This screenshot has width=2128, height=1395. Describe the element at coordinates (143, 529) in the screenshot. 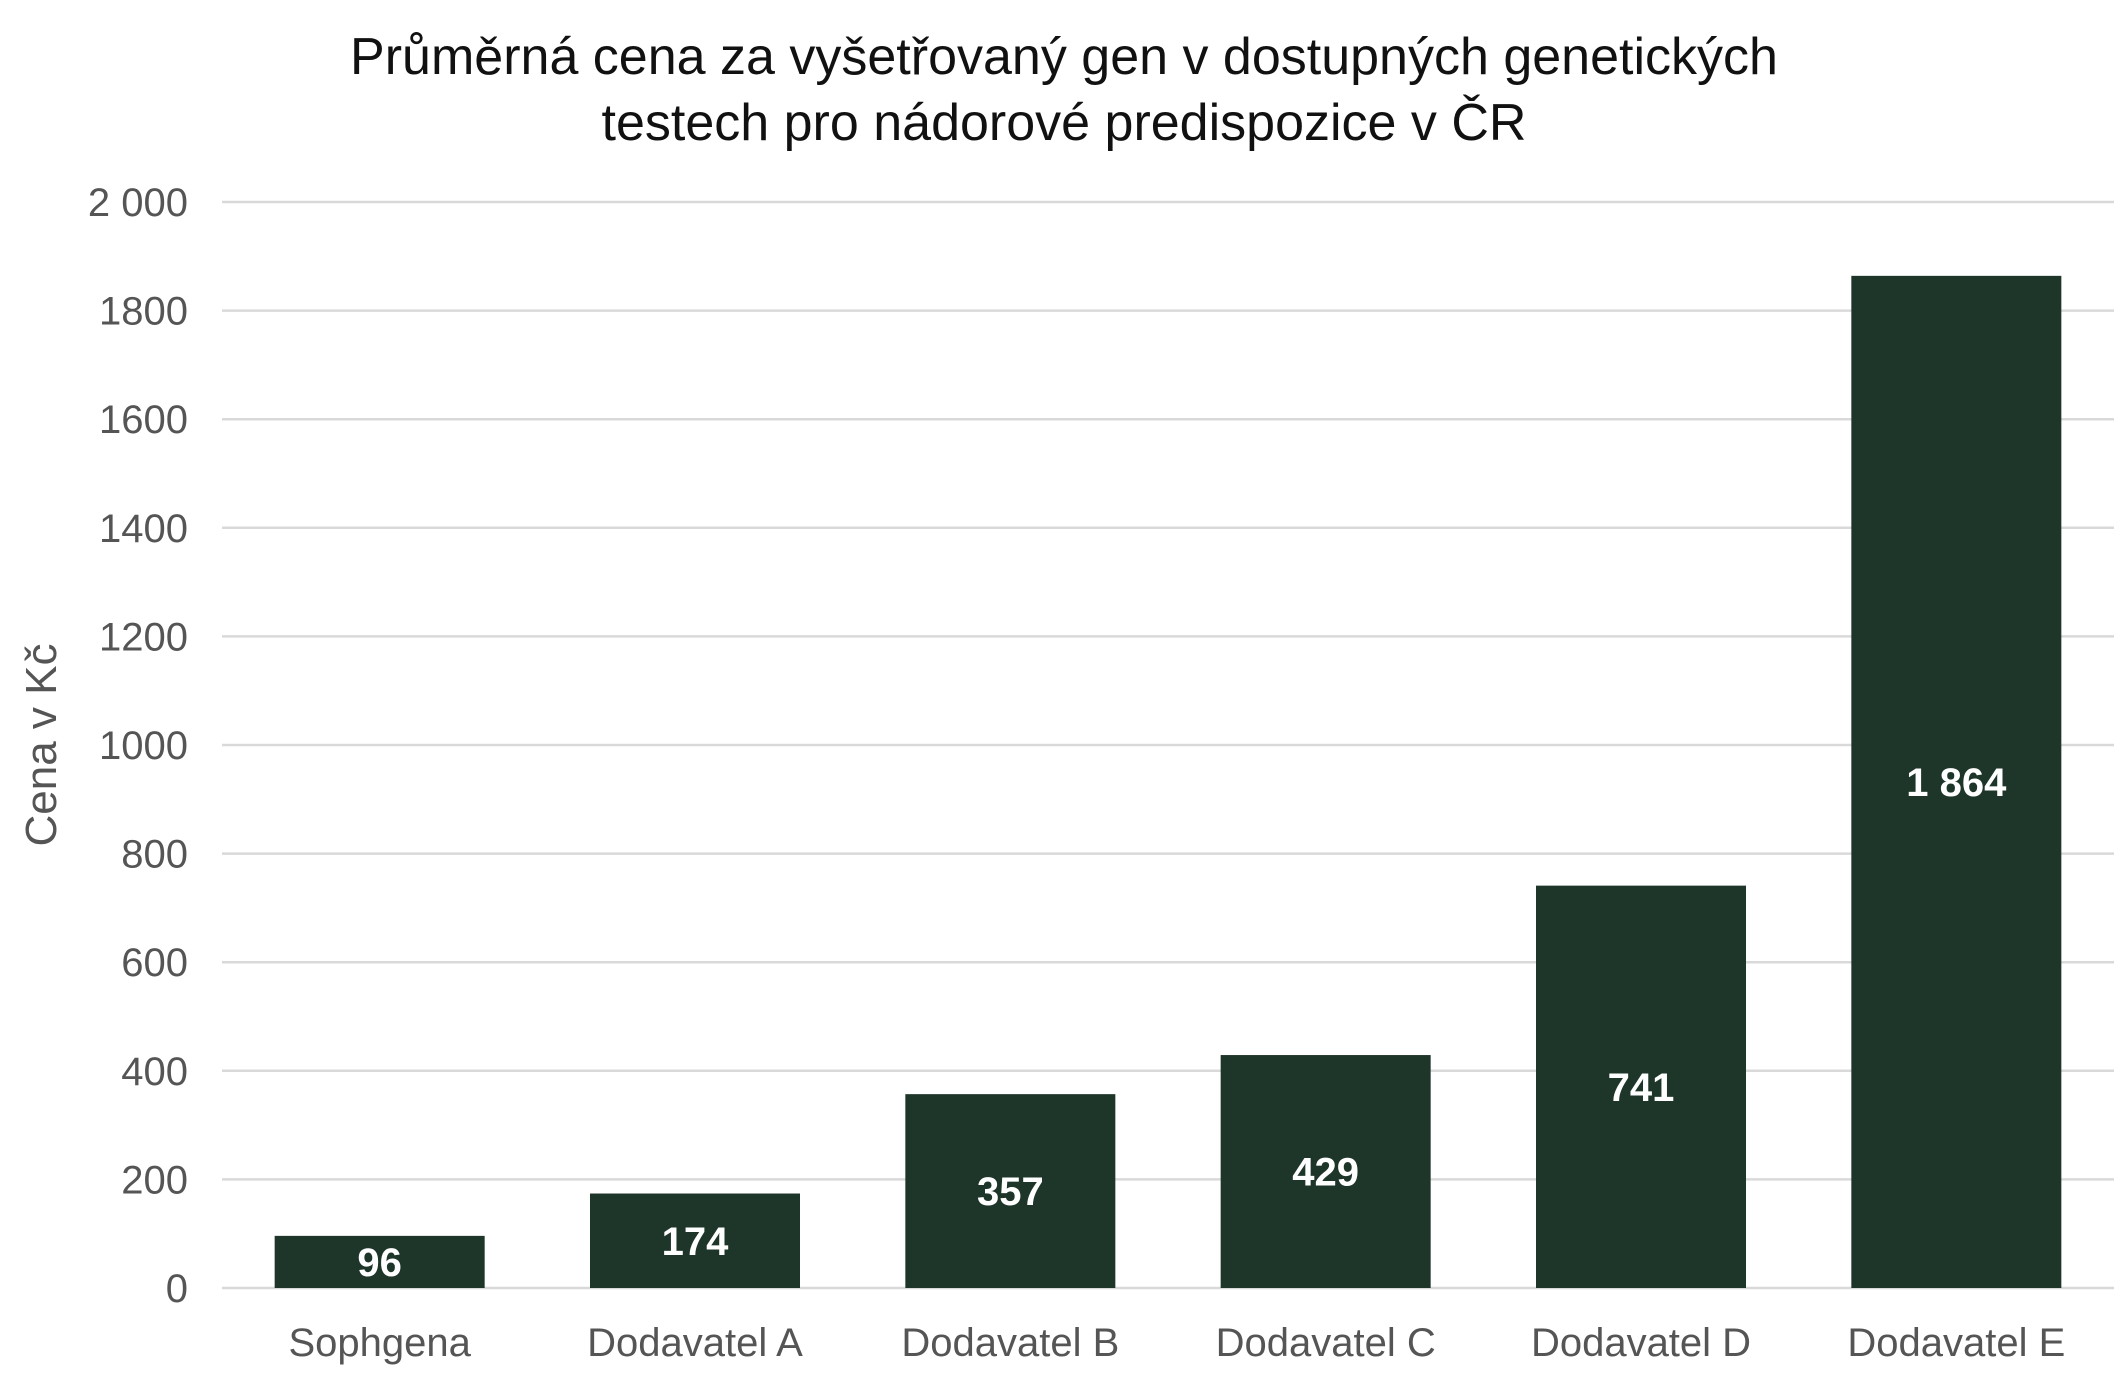

I see `y-tick-label: 1400` at that location.